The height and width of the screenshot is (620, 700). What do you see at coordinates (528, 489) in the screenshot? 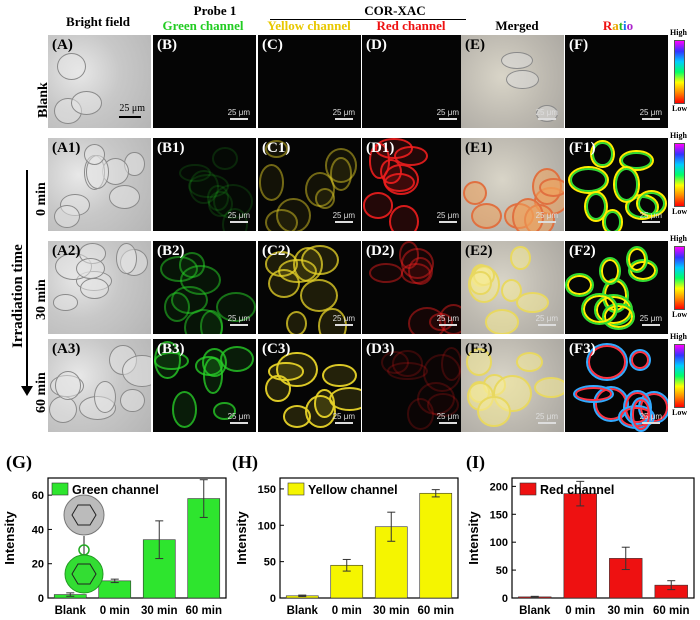
I see `legend-swatch` at bounding box center [528, 489].